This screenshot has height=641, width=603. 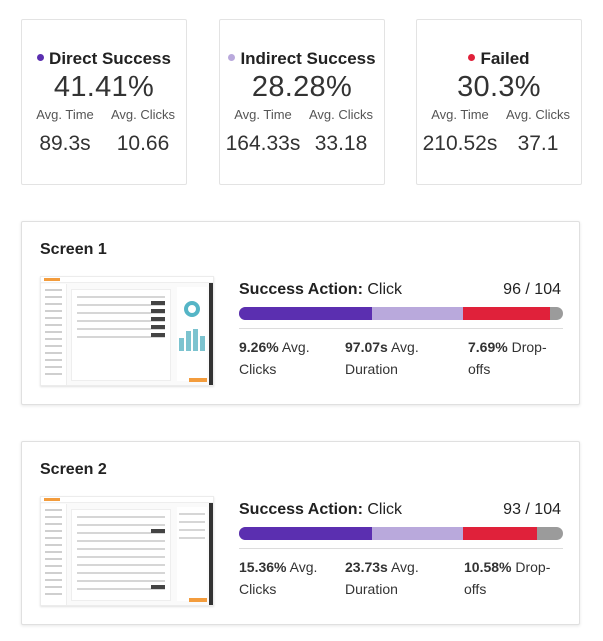 I want to click on avg-clicks-value: 37.1, so click(x=538, y=143).